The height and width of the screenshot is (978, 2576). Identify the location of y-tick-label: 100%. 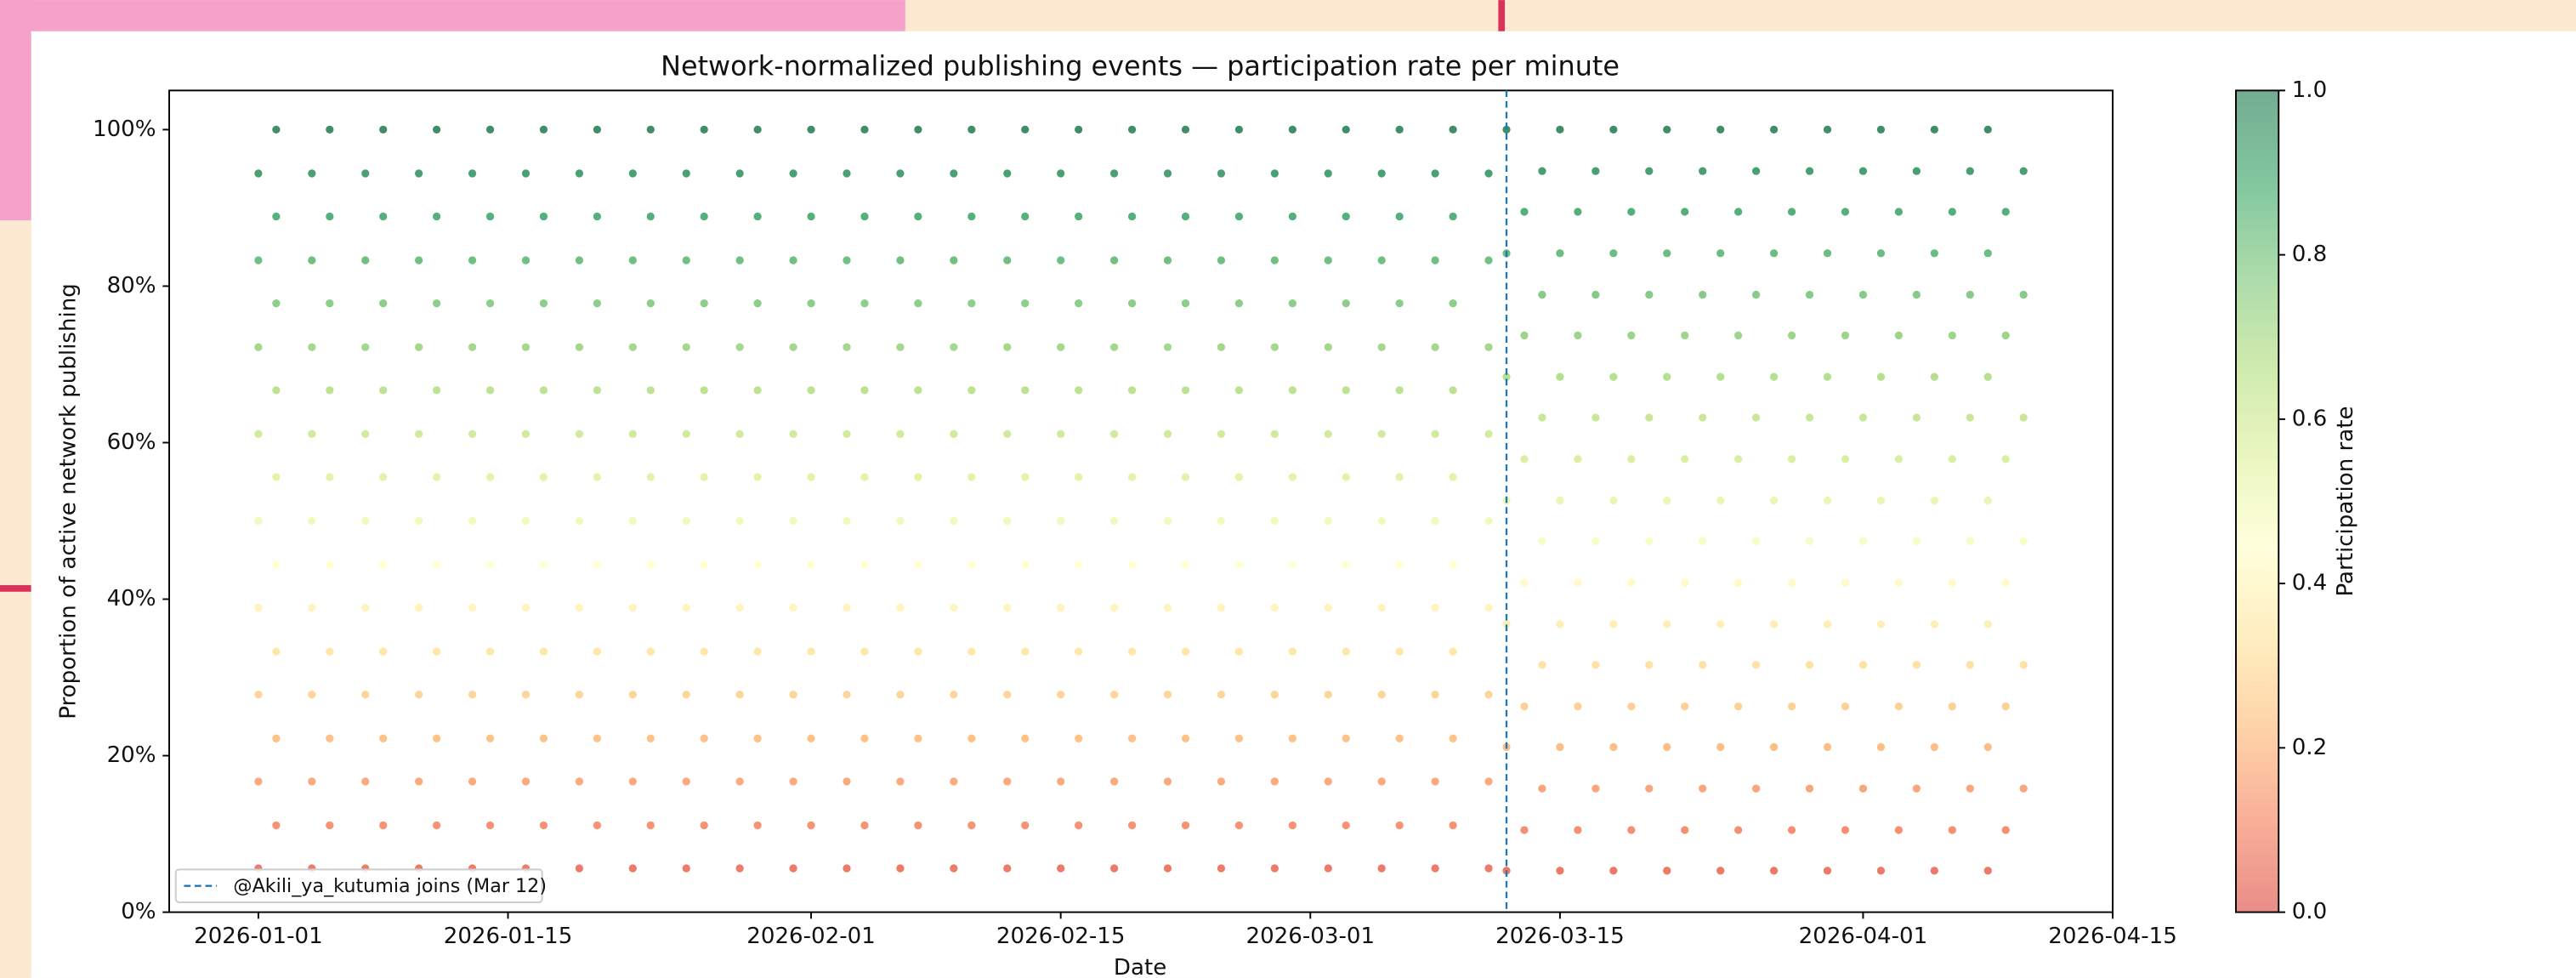
(124, 129).